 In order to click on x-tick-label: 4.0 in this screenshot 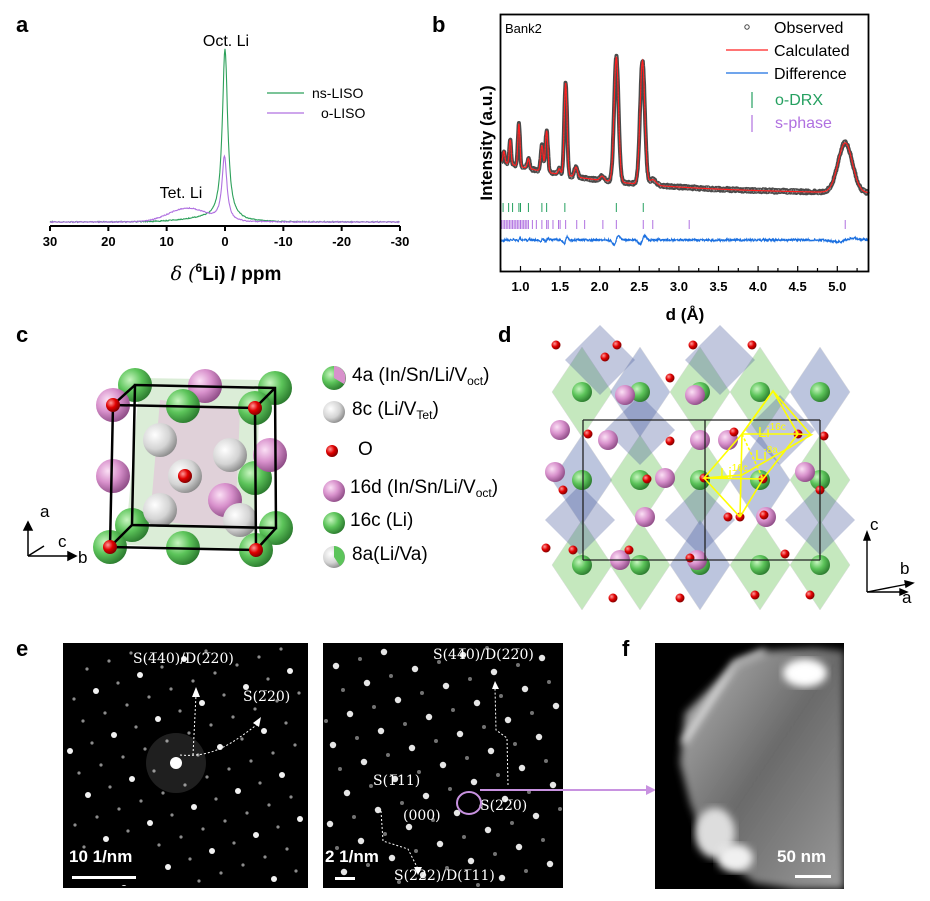, I will do `click(758, 286)`.